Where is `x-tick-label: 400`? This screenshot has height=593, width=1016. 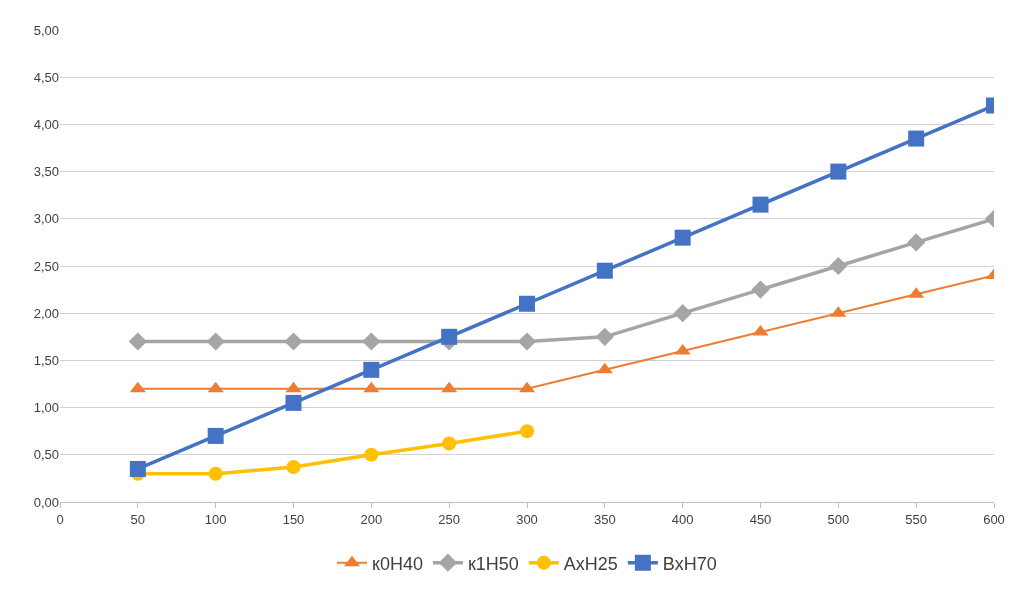
x-tick-label: 400 is located at coordinates (682, 519).